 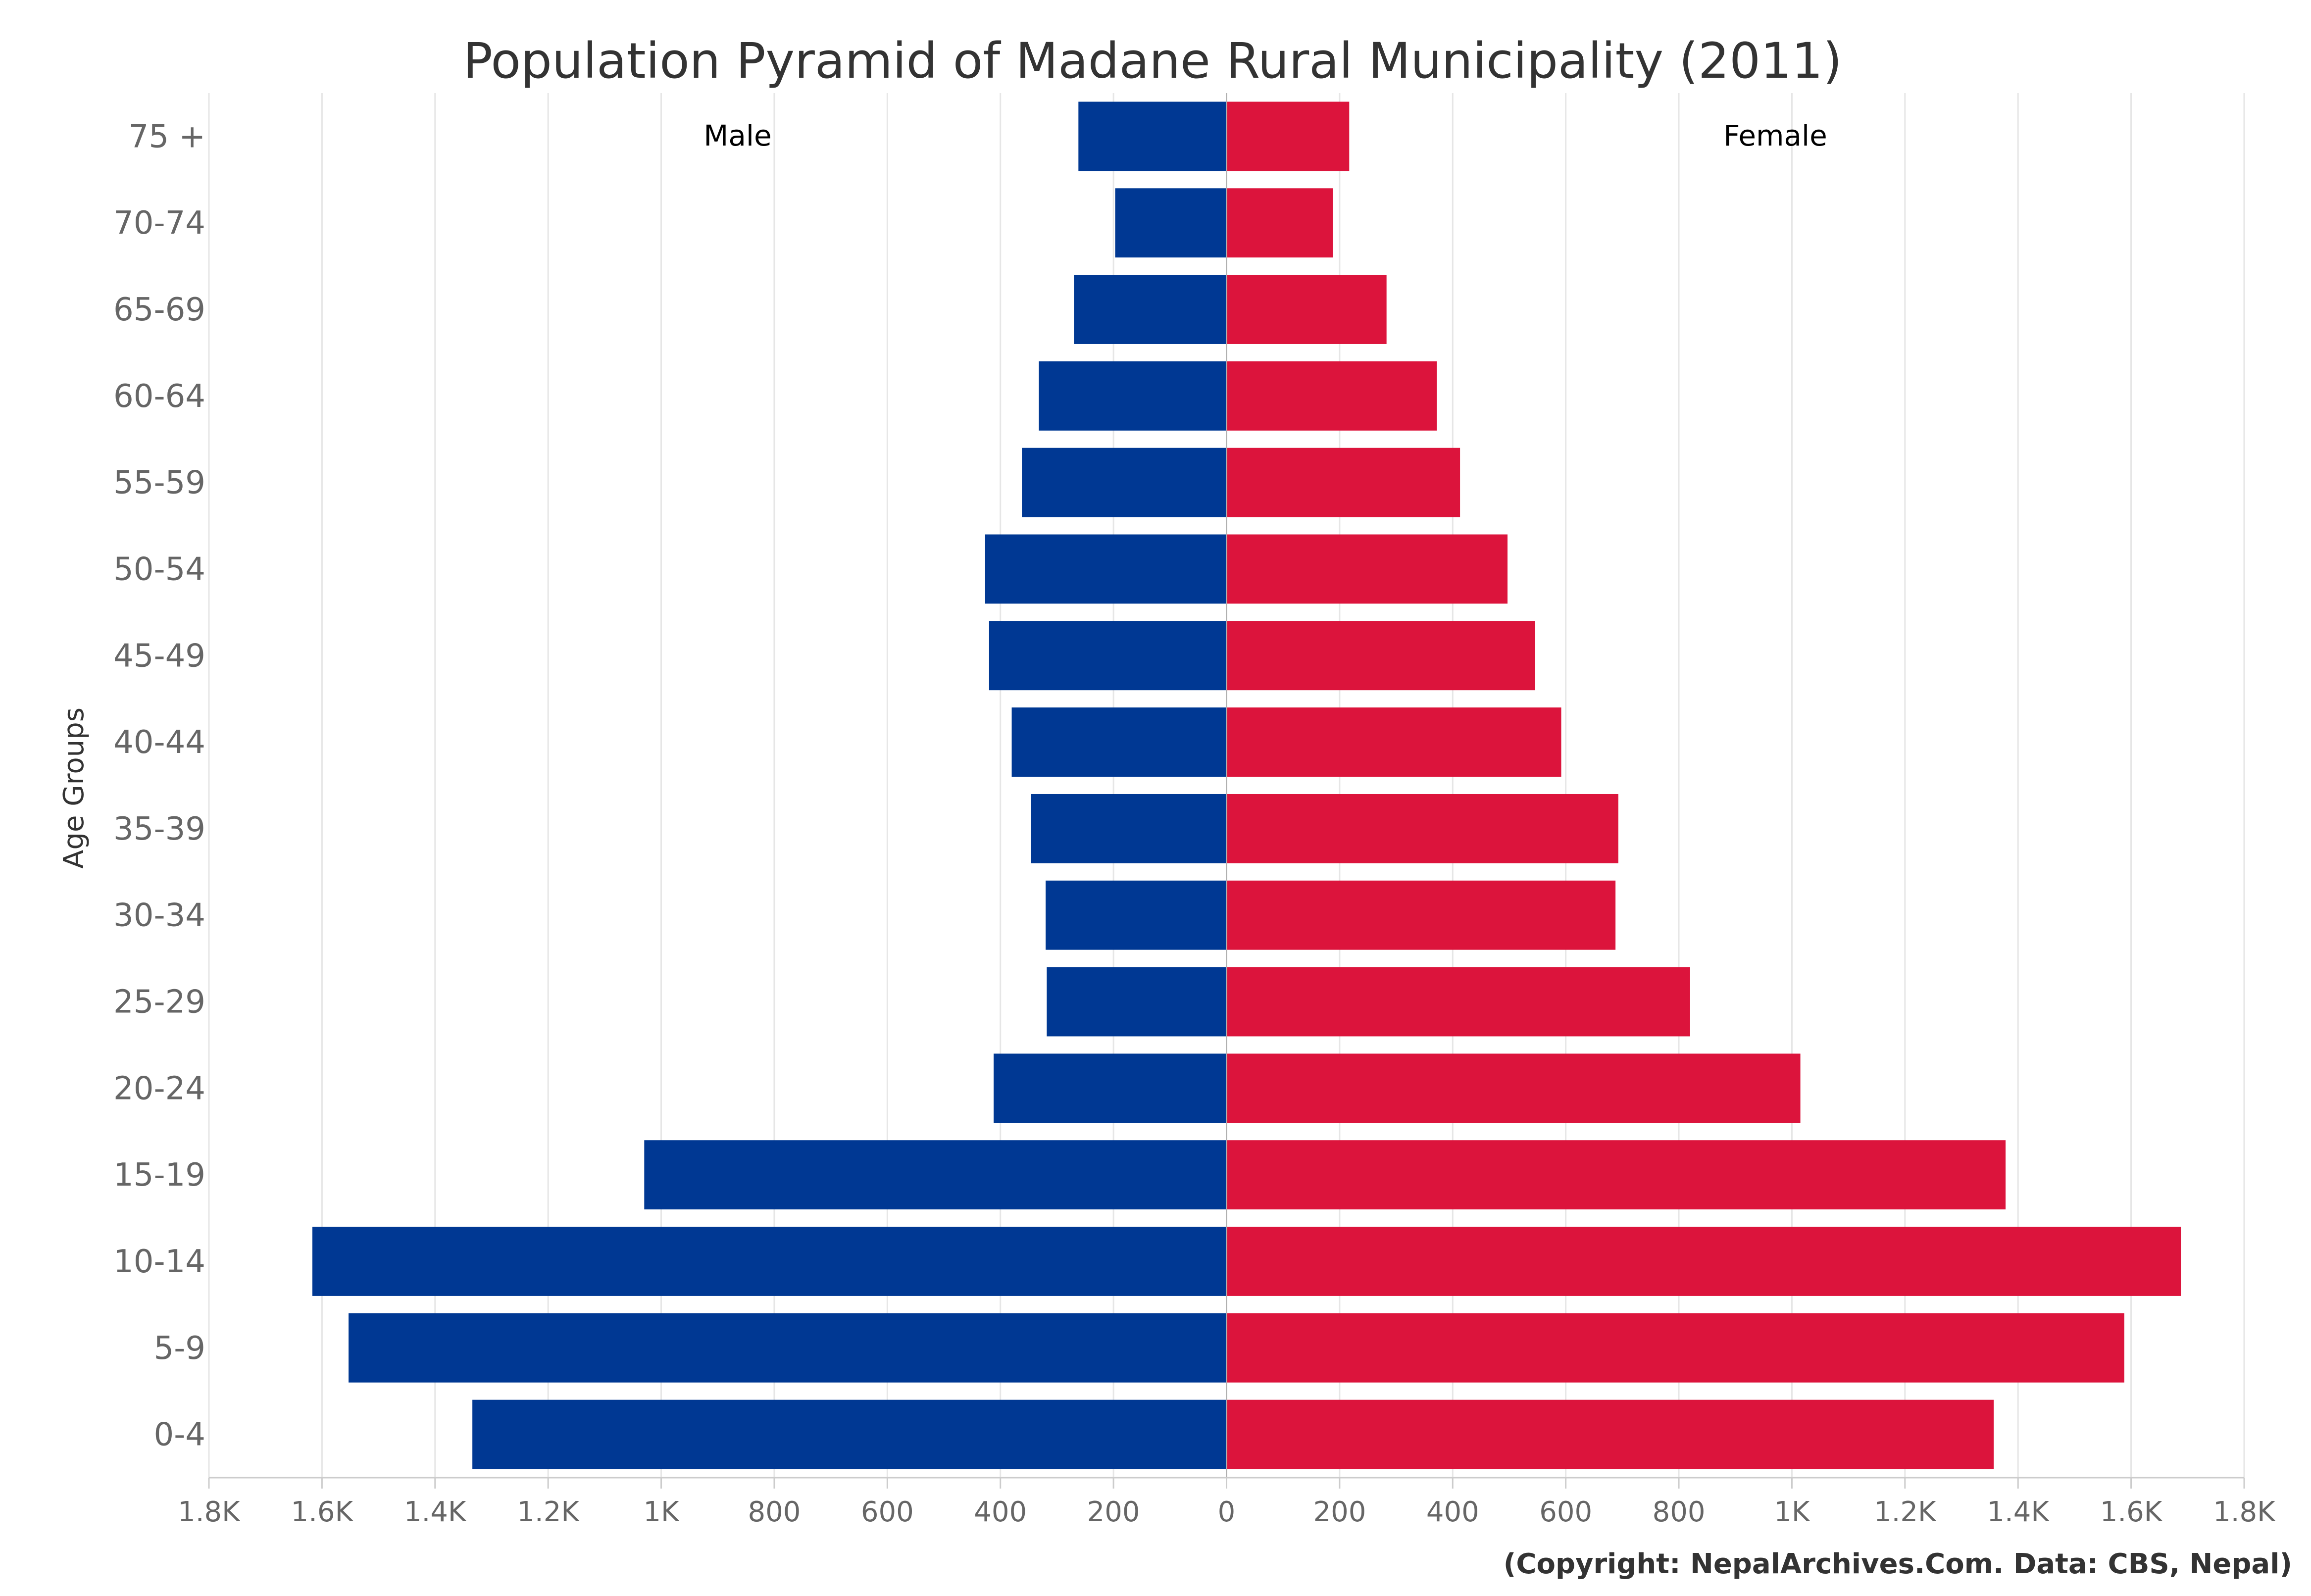 What do you see at coordinates (159, 656) in the screenshot?
I see `y-tick-label: 45-49` at bounding box center [159, 656].